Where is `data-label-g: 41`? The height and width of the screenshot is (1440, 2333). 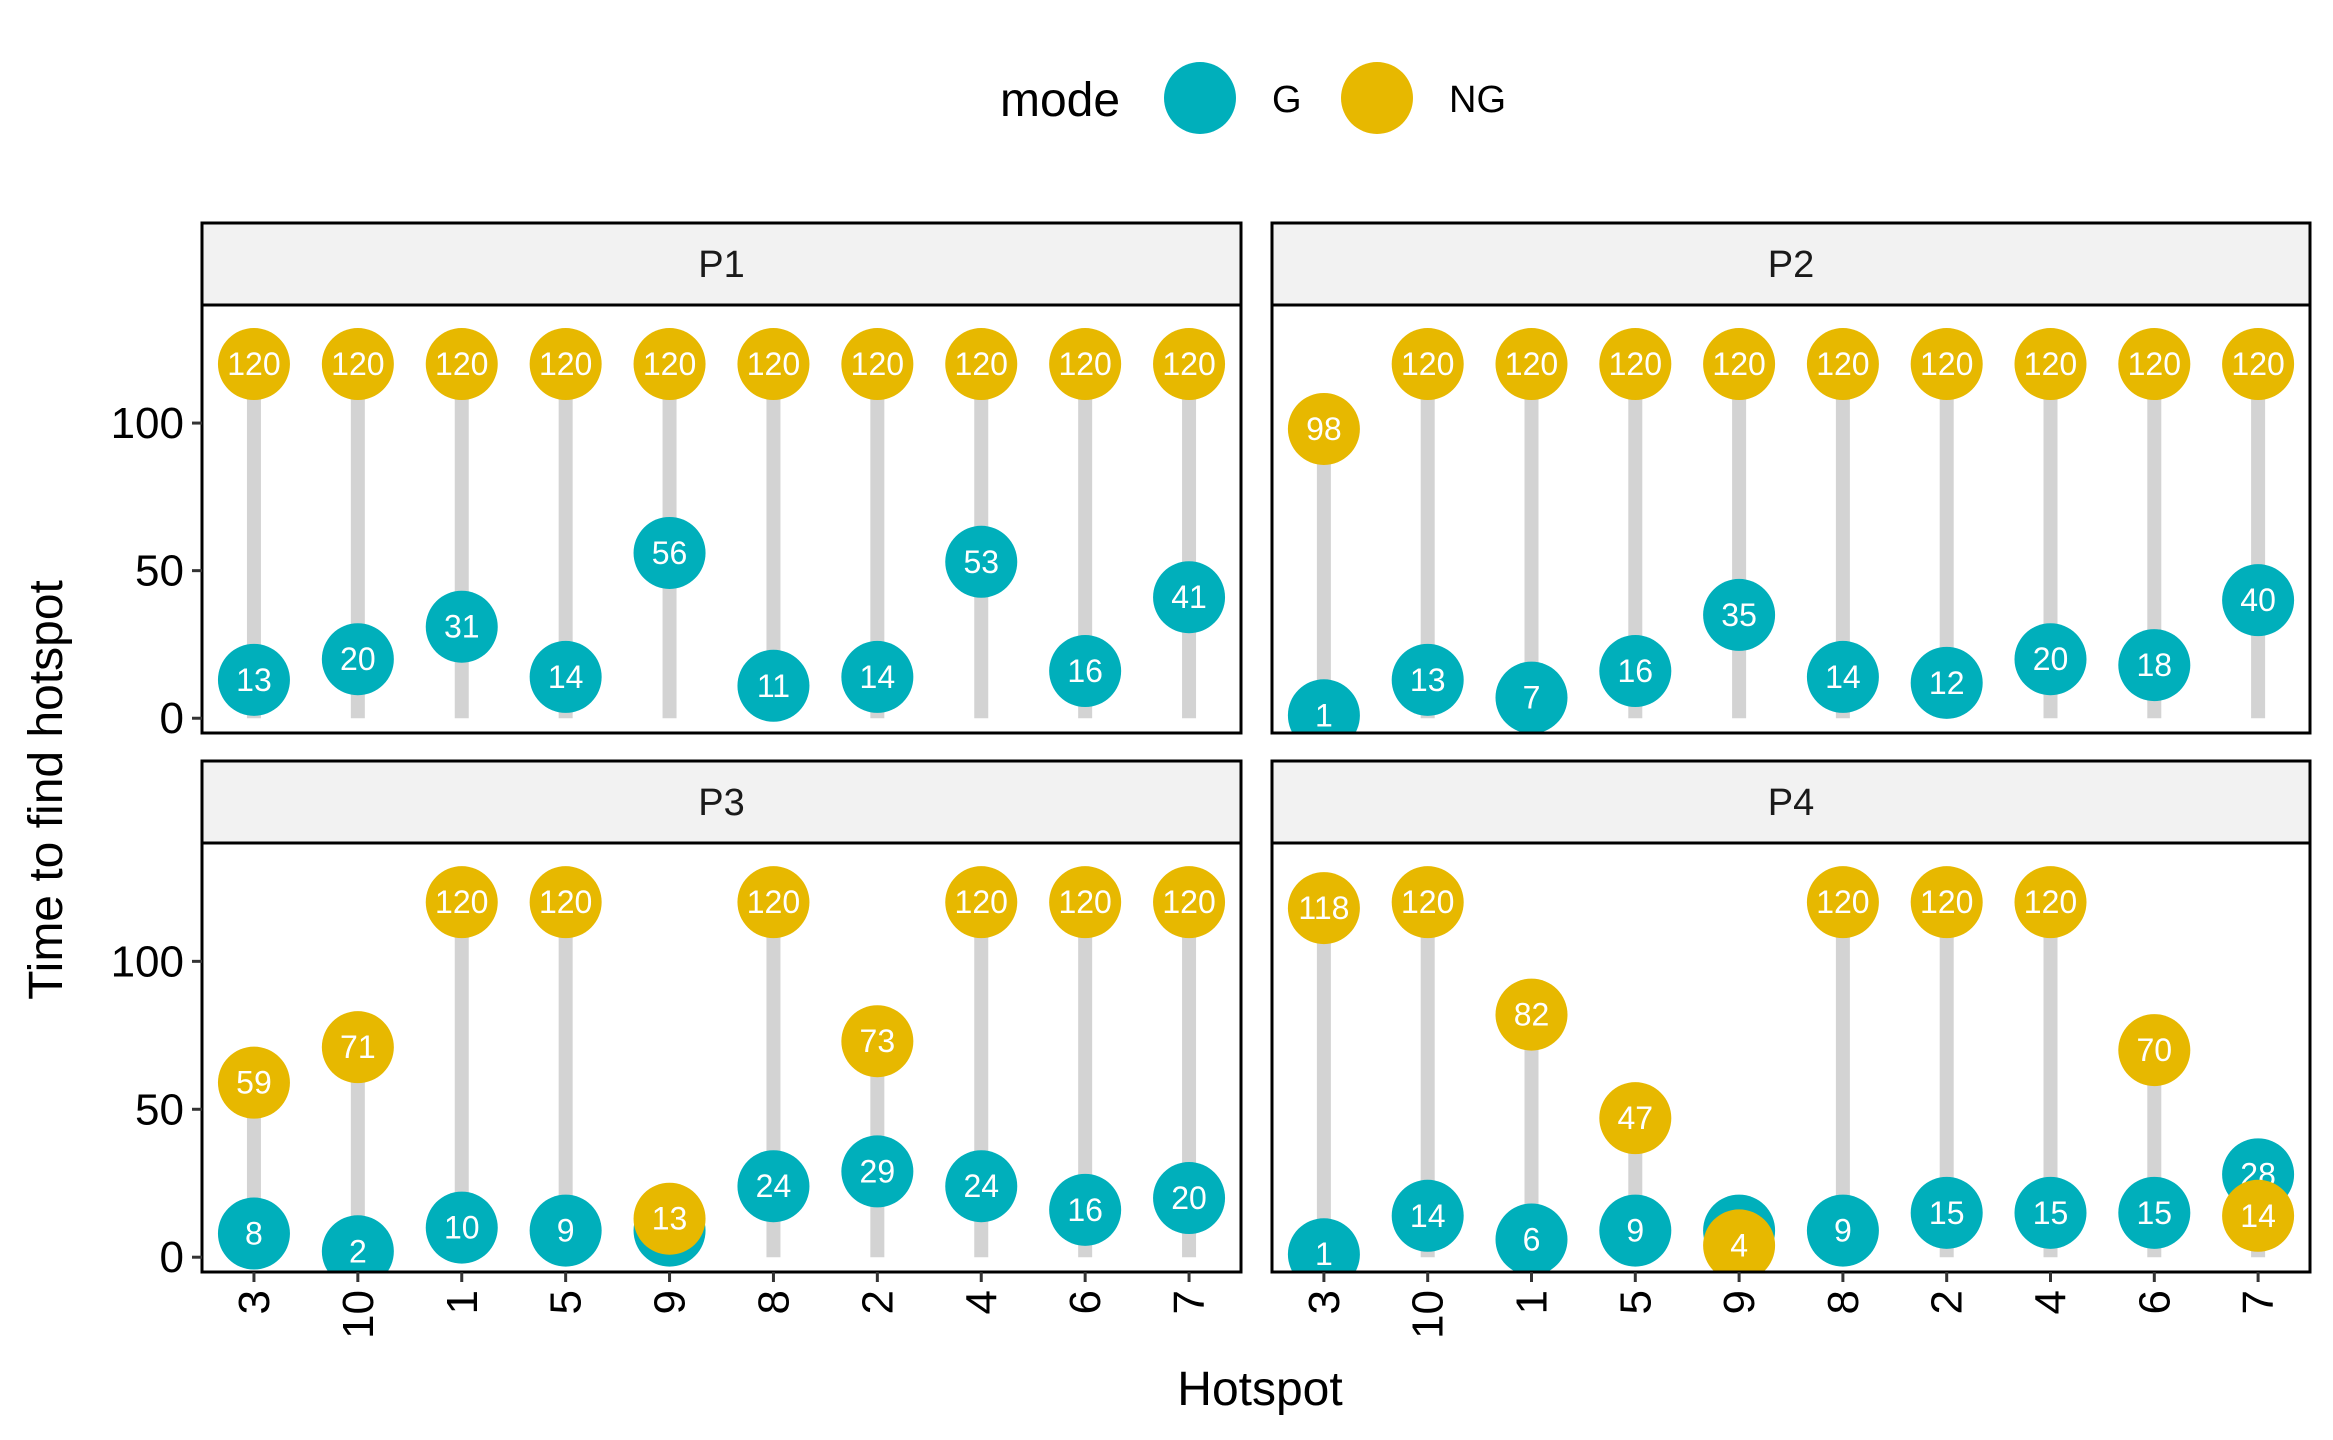 data-label-g: 41 is located at coordinates (1189, 597).